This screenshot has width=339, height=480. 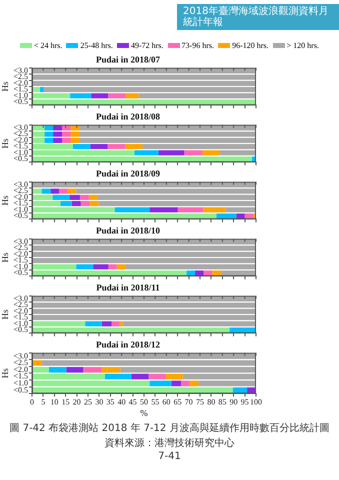 What do you see at coordinates (198, 45) in the screenshot?
I see `legend-label: 73-96 hrs.` at bounding box center [198, 45].